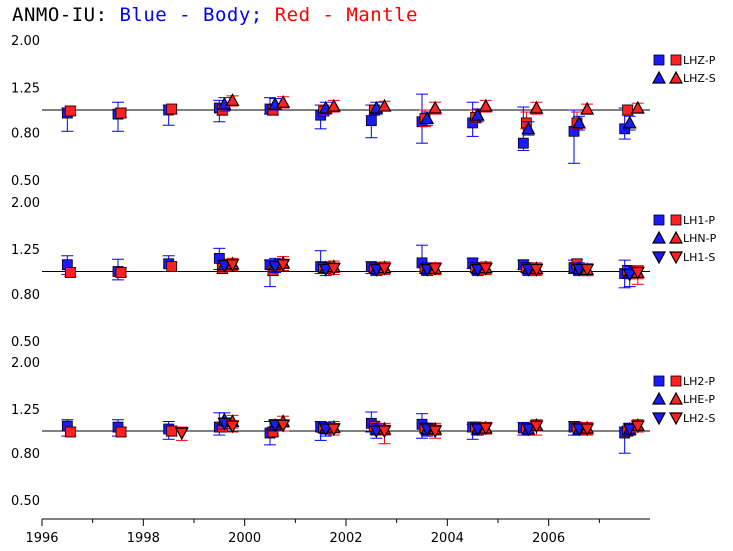 The width and height of the screenshot is (733, 551). Describe the element at coordinates (700, 238) in the screenshot. I see `legend-label: LHN-P` at that location.